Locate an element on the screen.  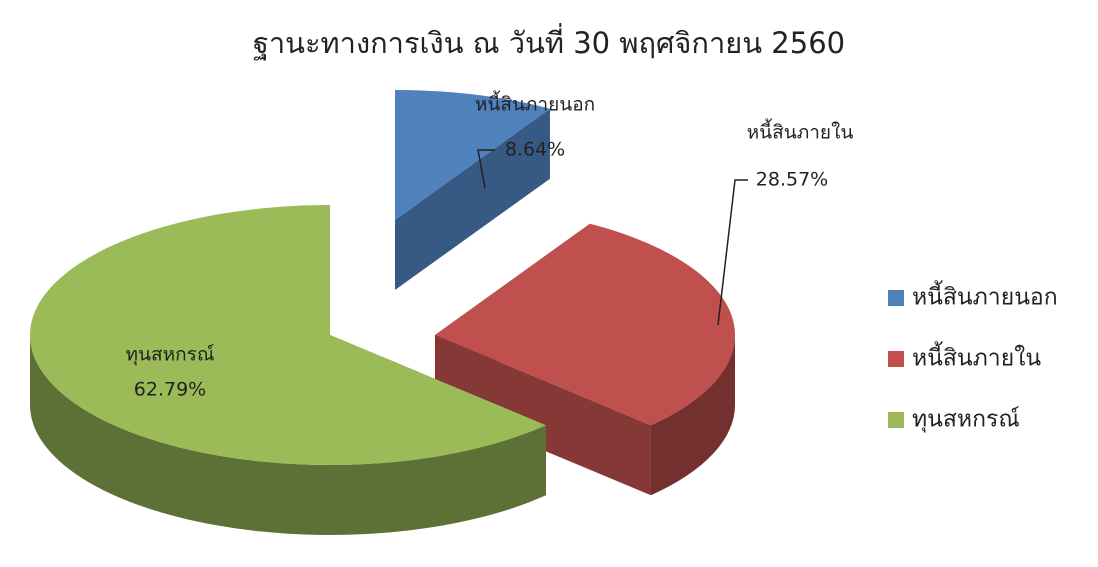
data-label-name: หนี้สินภายนอก is located at coordinates (535, 103).